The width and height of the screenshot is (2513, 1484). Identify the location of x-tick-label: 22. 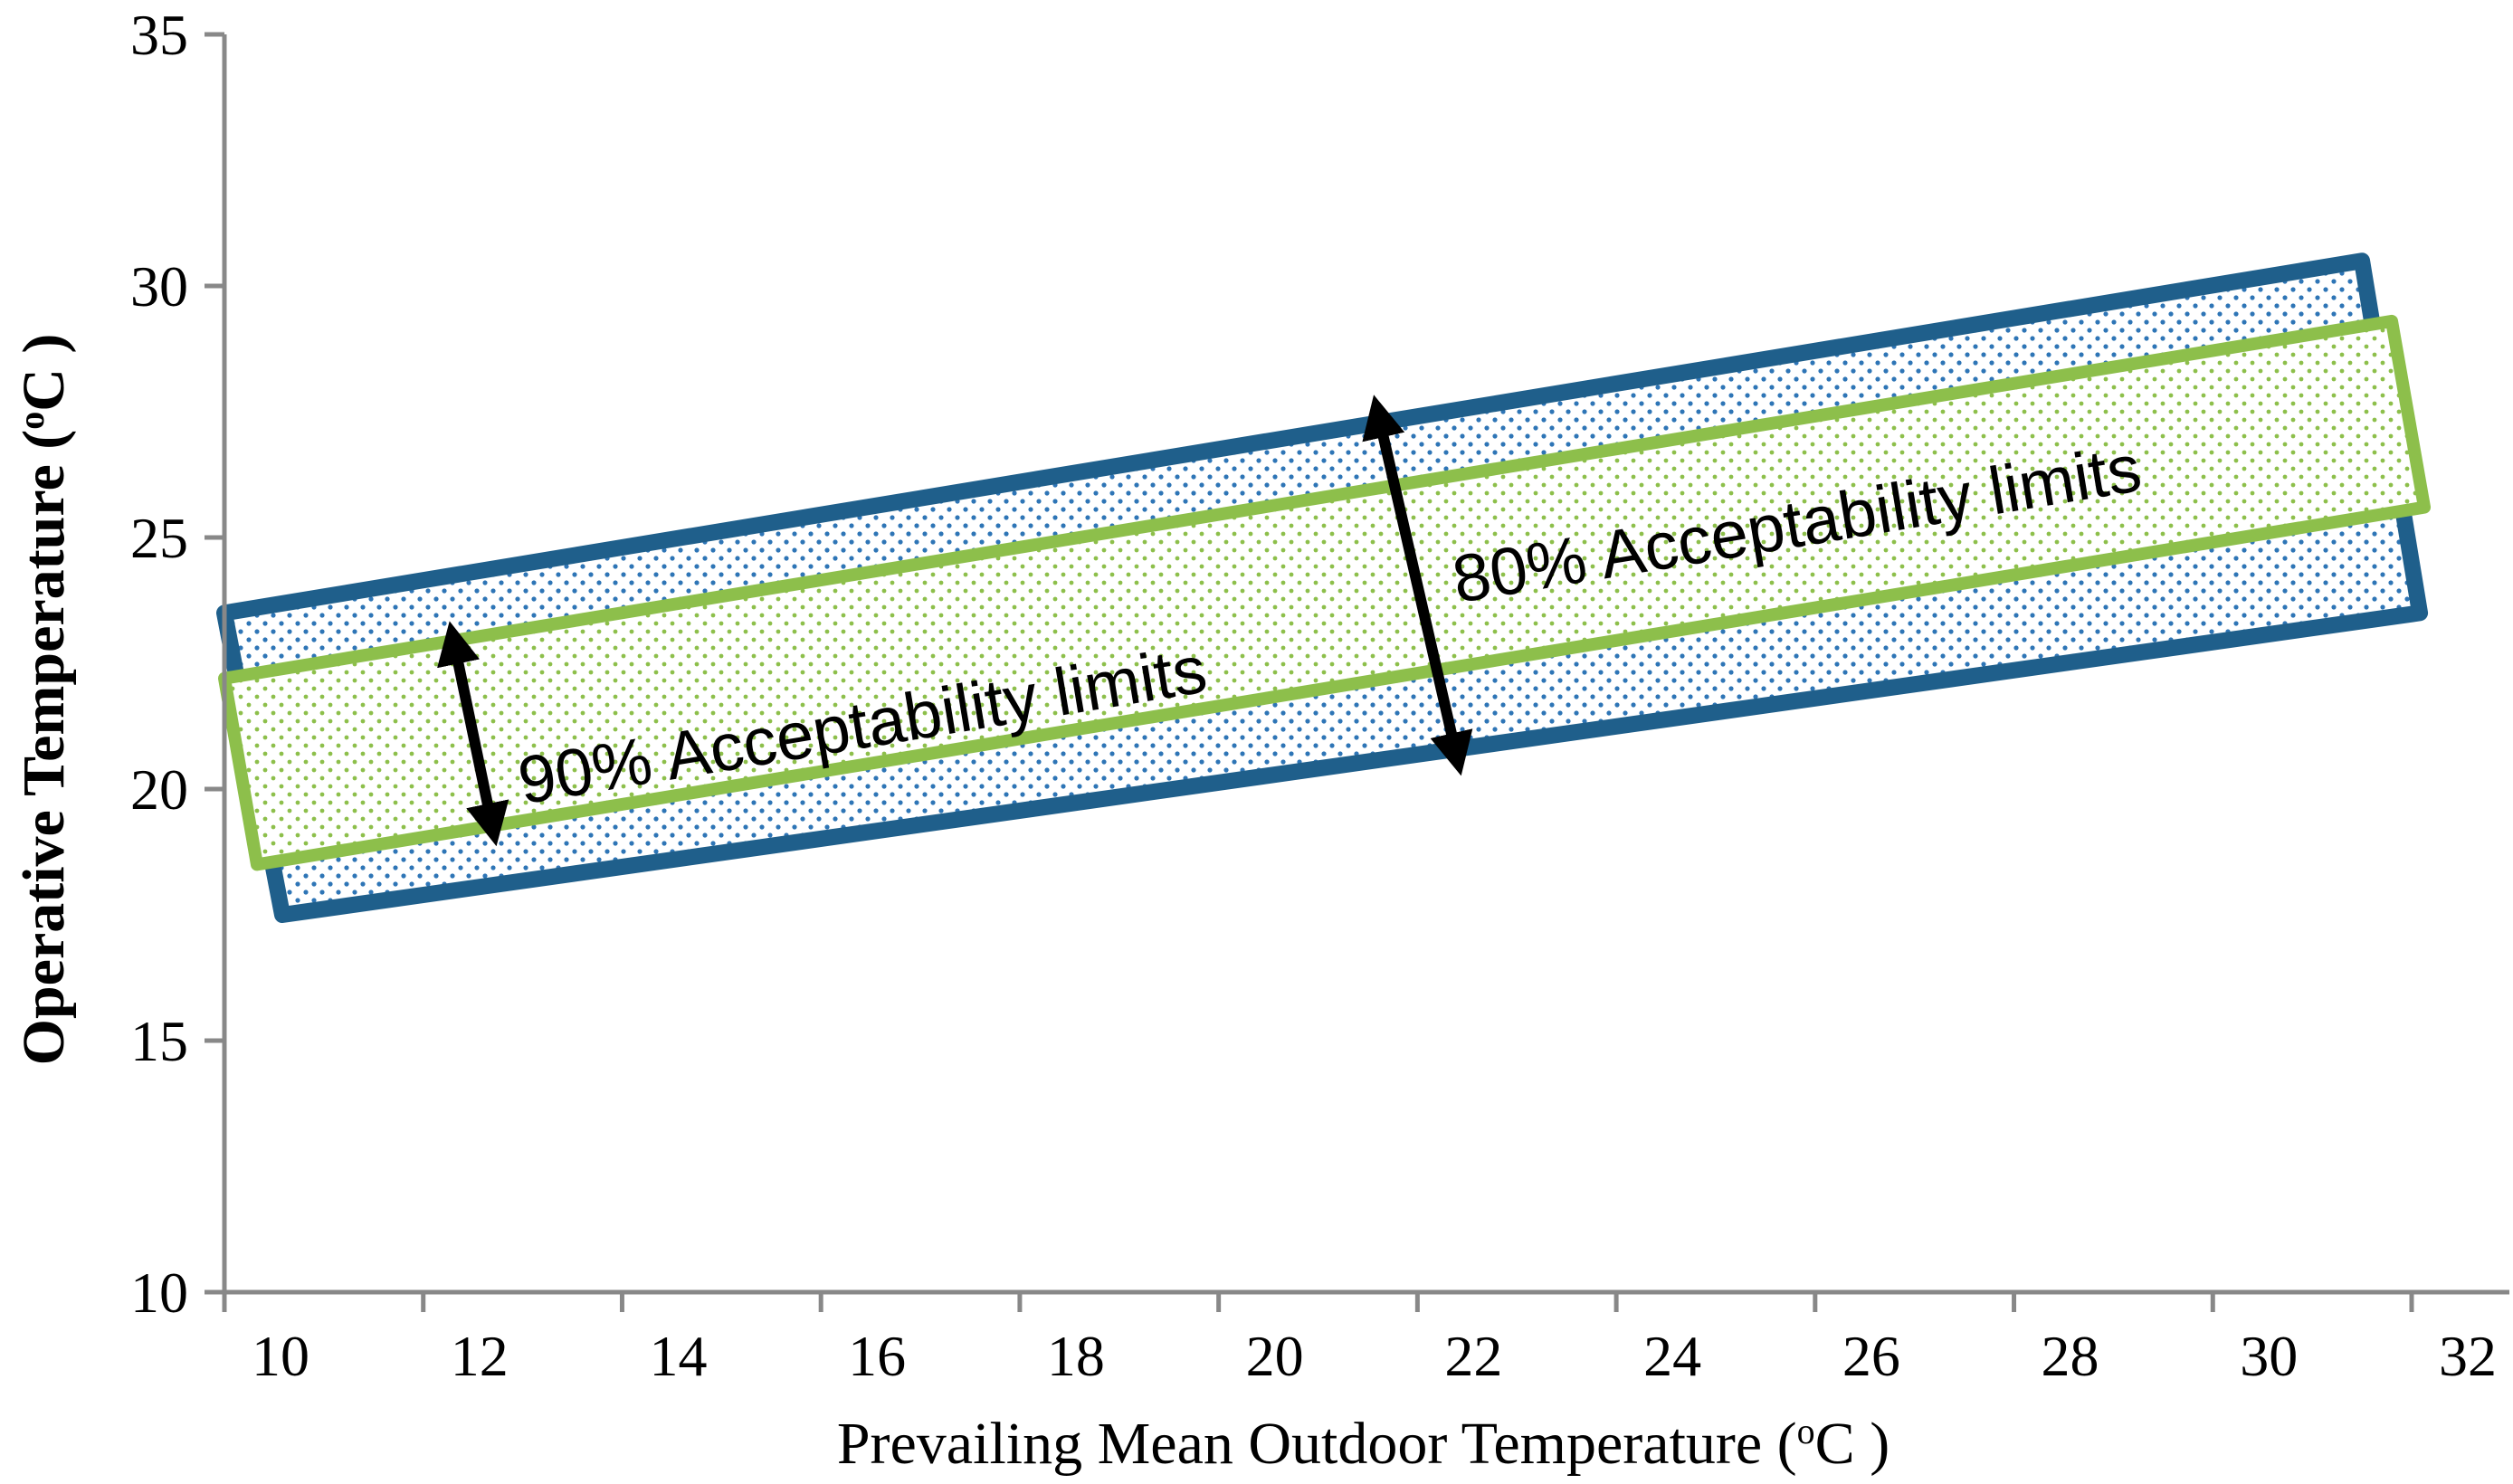
(1473, 1356).